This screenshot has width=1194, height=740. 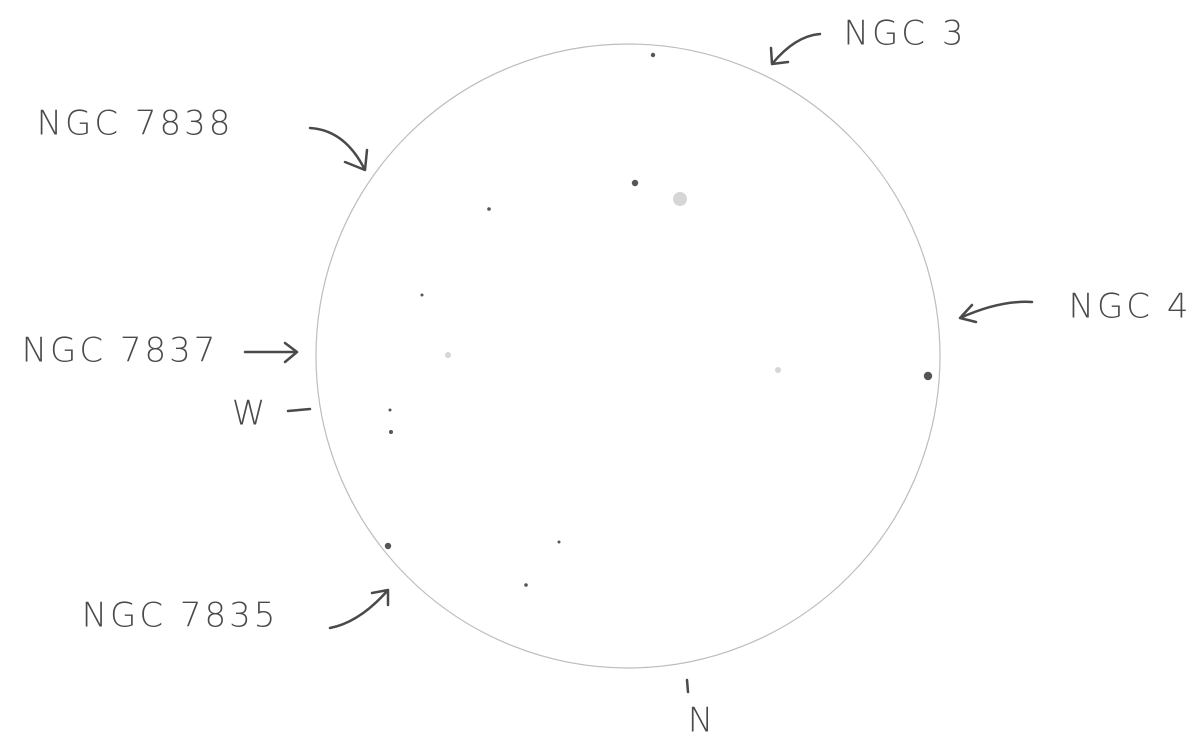 What do you see at coordinates (180, 616) in the screenshot?
I see `label: NGC 7835` at bounding box center [180, 616].